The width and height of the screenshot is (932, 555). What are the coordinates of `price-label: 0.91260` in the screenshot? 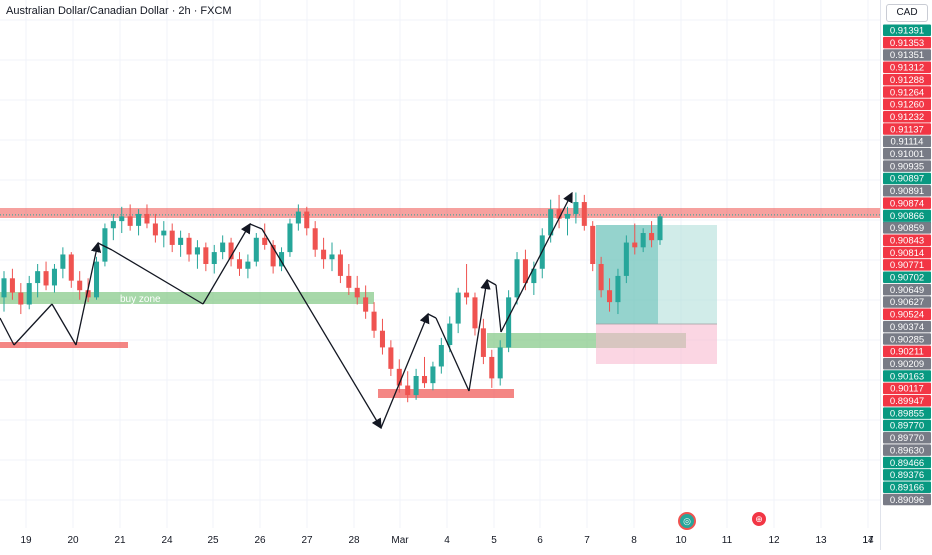 It's located at (907, 105).